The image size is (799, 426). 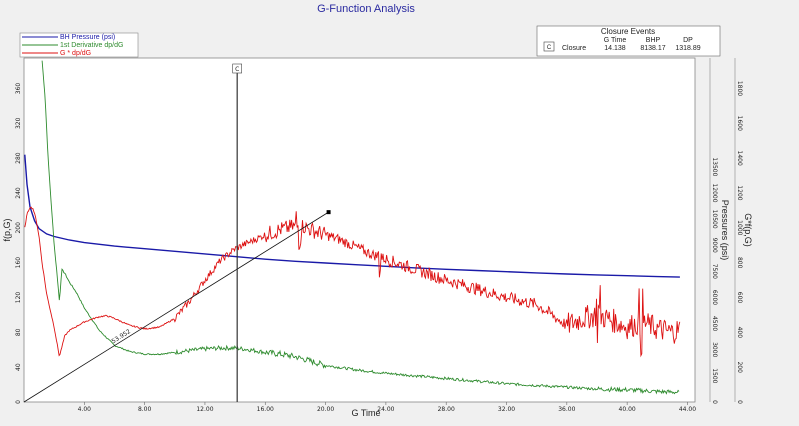 I want to click on y-pressure-tick-label: 12000, so click(x=714, y=192).